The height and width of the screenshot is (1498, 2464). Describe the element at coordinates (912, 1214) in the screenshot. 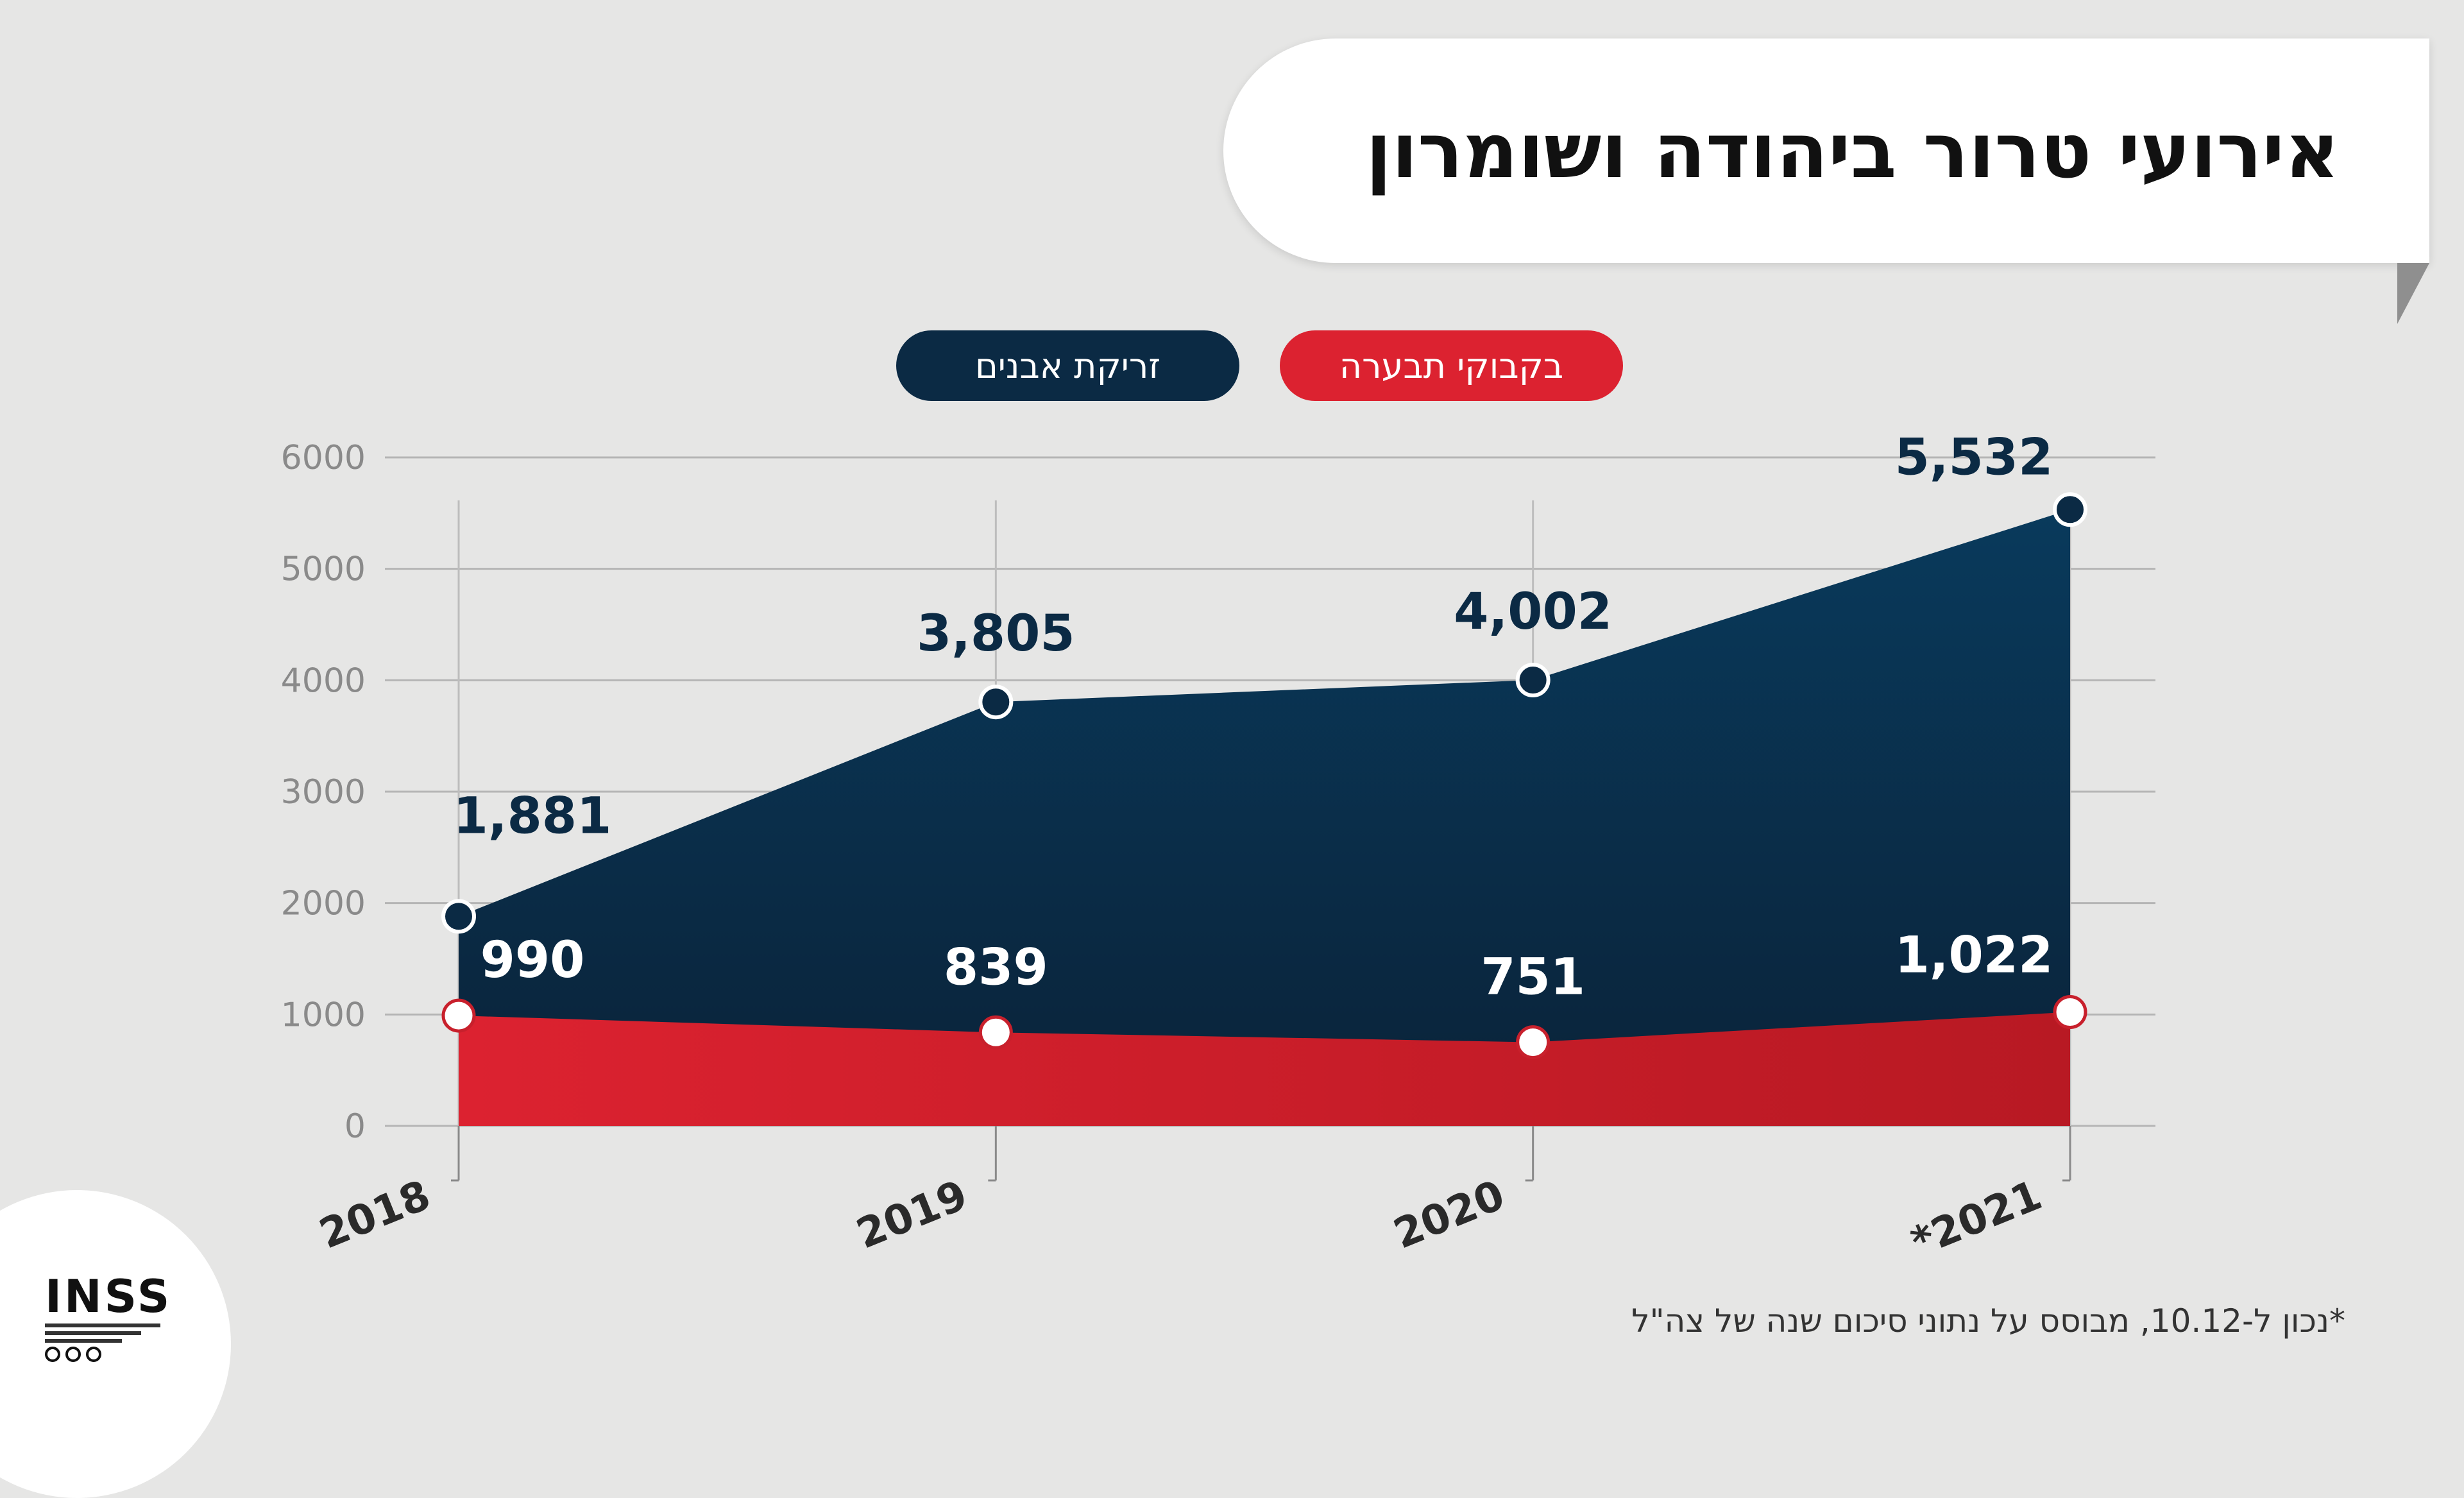

I see `x-tick-label: 2019` at that location.